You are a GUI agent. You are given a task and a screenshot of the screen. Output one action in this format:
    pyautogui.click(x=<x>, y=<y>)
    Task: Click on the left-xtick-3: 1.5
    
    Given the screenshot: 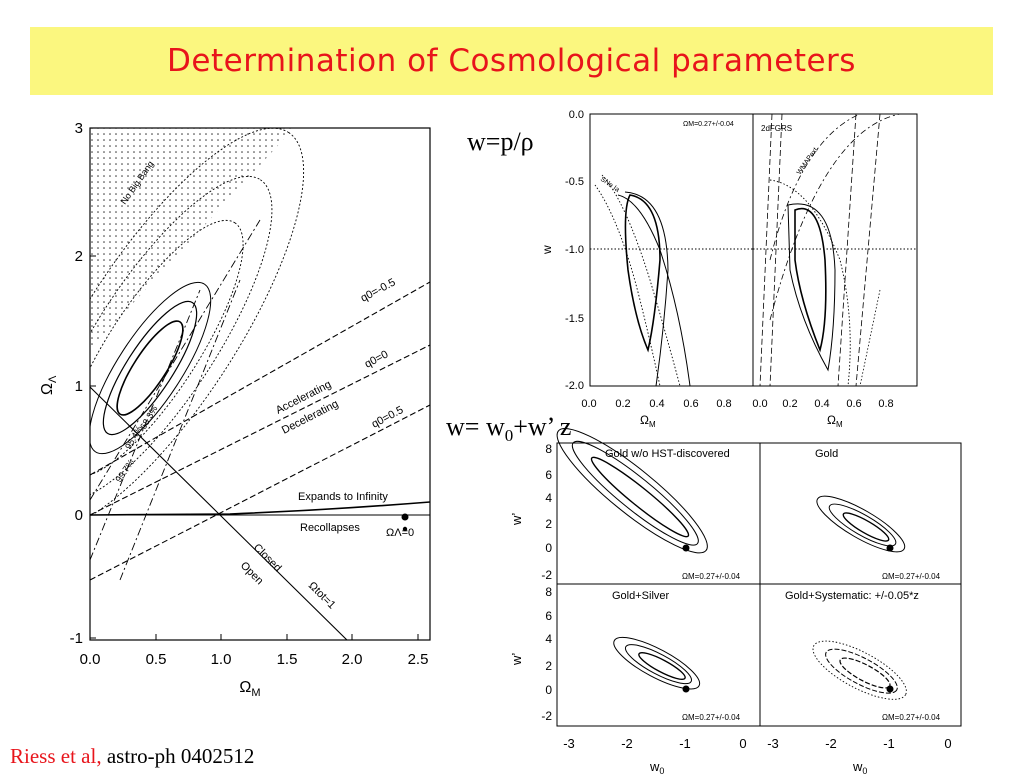 What is the action you would take?
    pyautogui.click(x=287, y=659)
    